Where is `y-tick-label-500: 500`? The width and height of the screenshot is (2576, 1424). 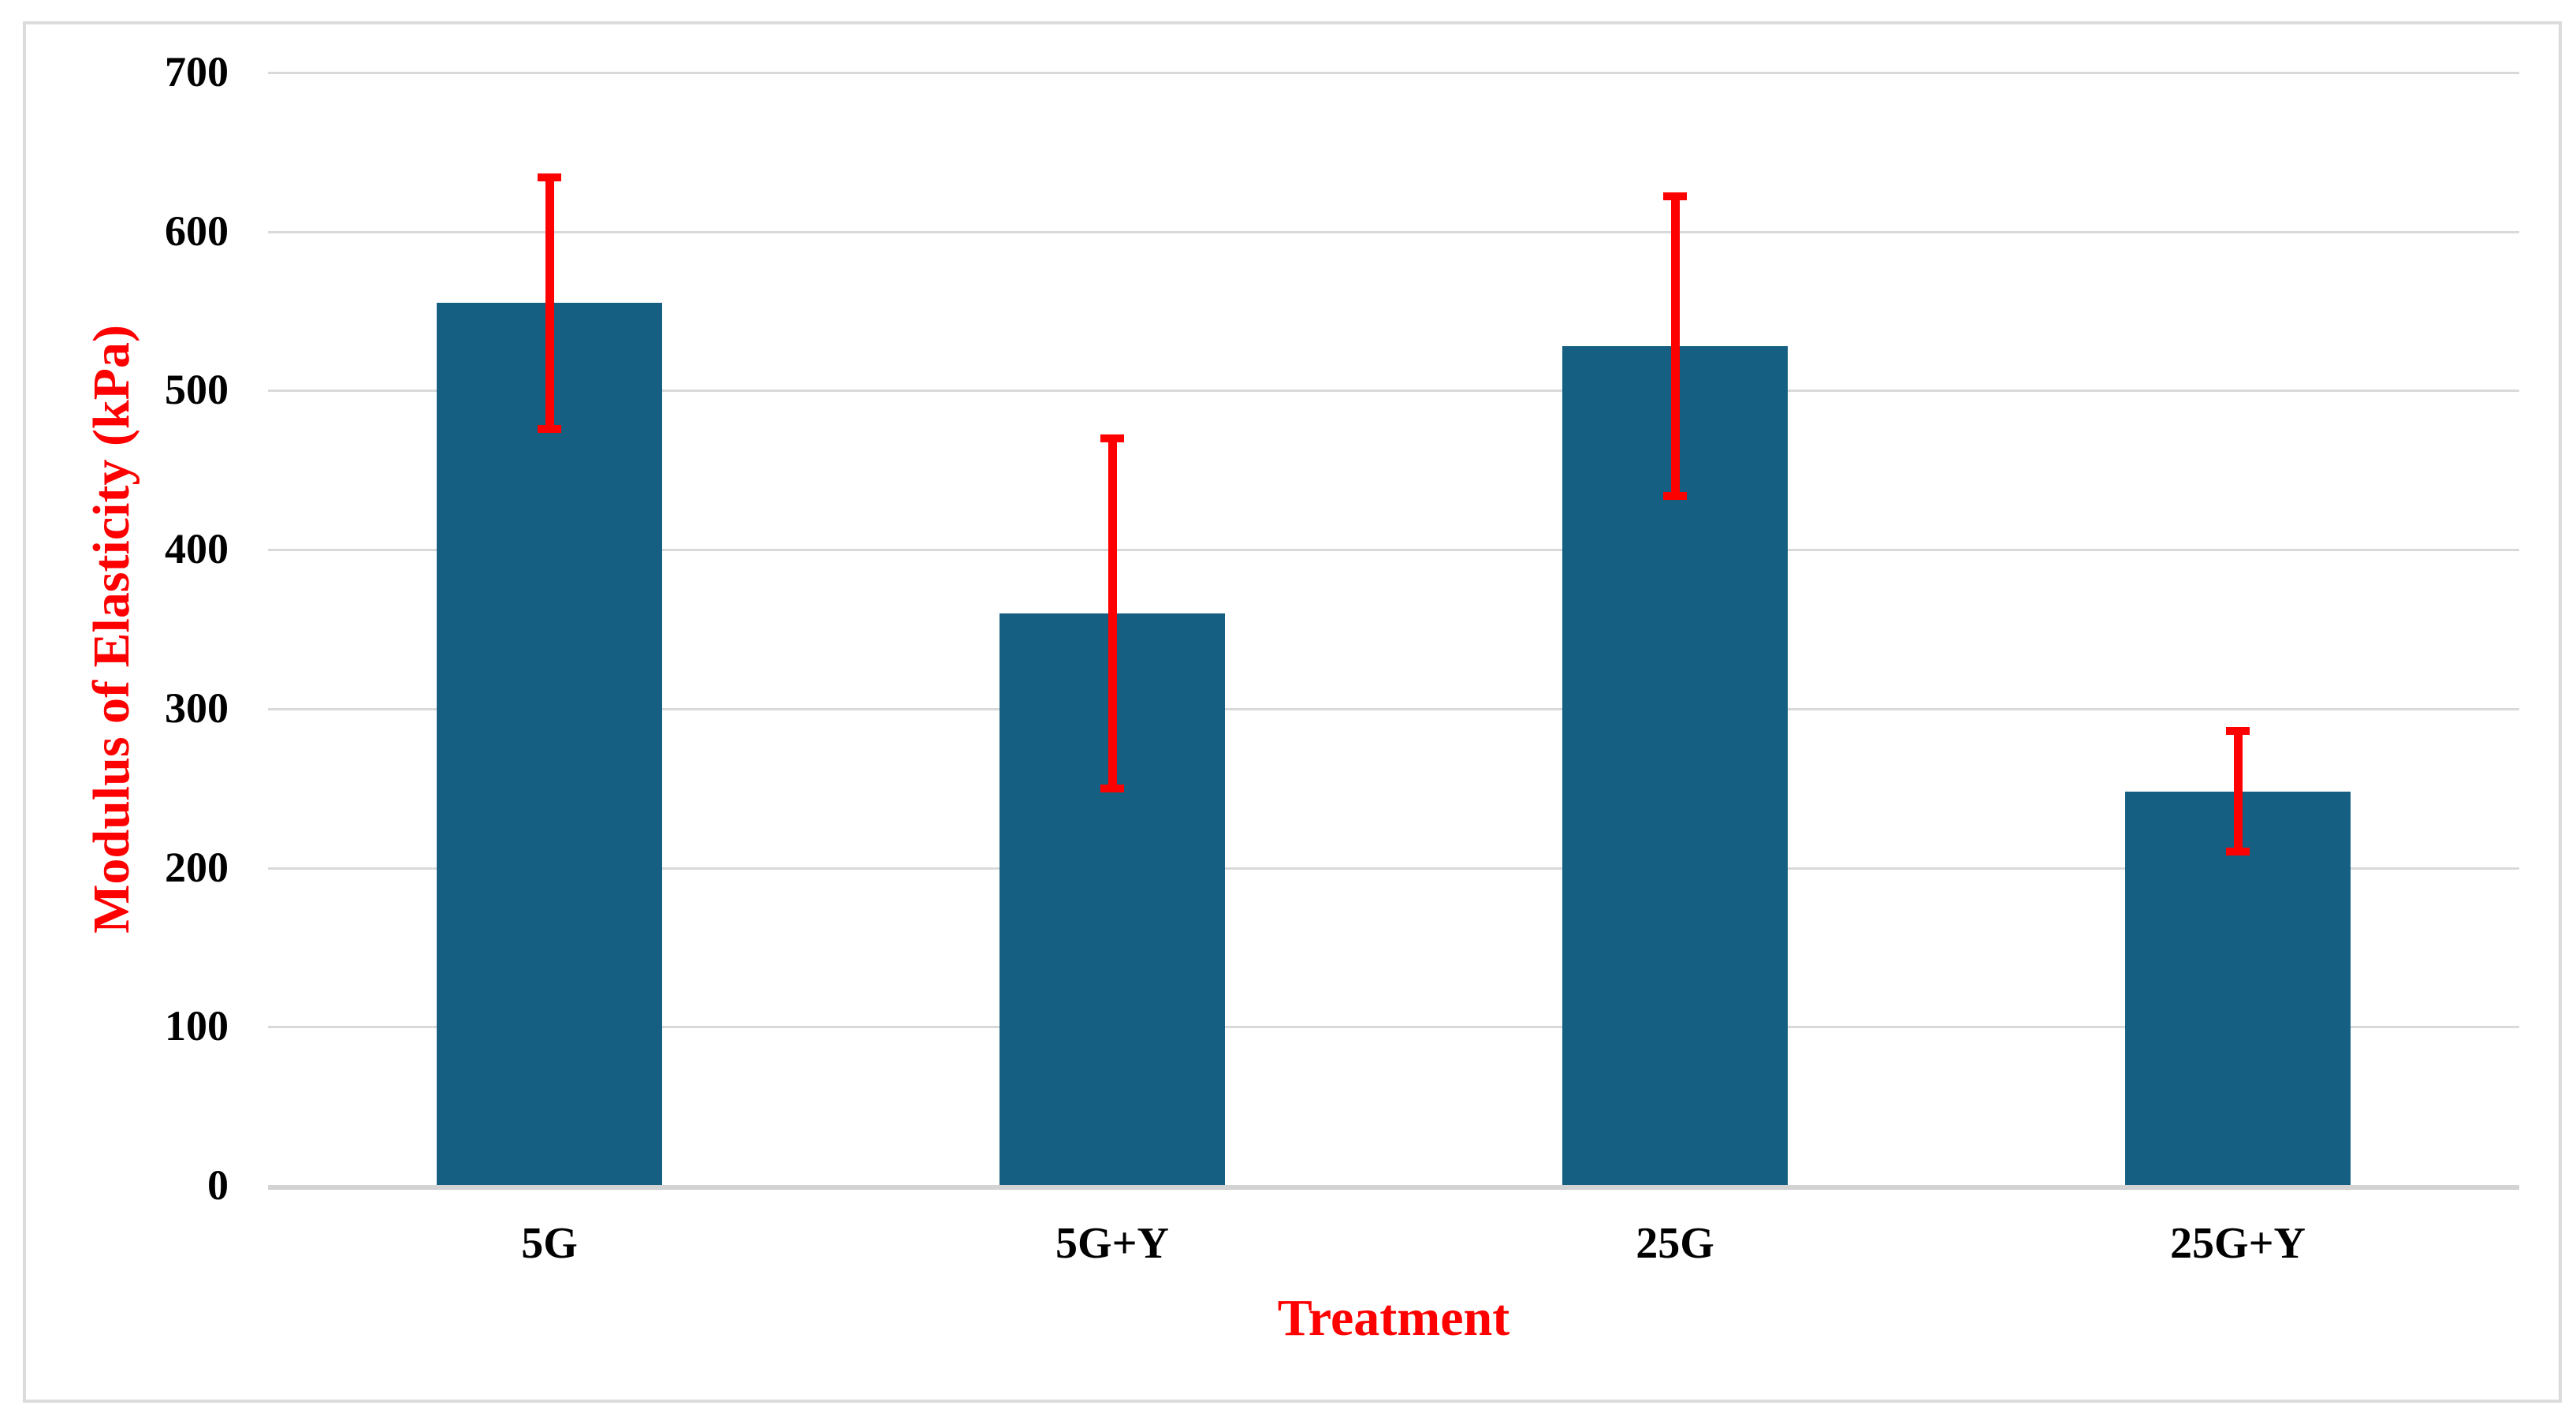 y-tick-label-500: 500 is located at coordinates (197, 390).